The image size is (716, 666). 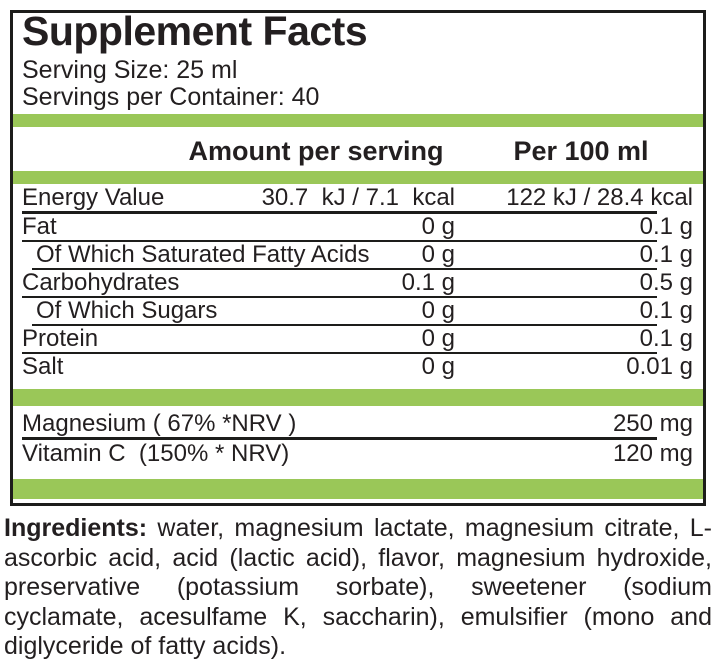 I want to click on table-row-carbohydrates: Carbohydrates 0.1 g 0.5 g, so click(x=358, y=283).